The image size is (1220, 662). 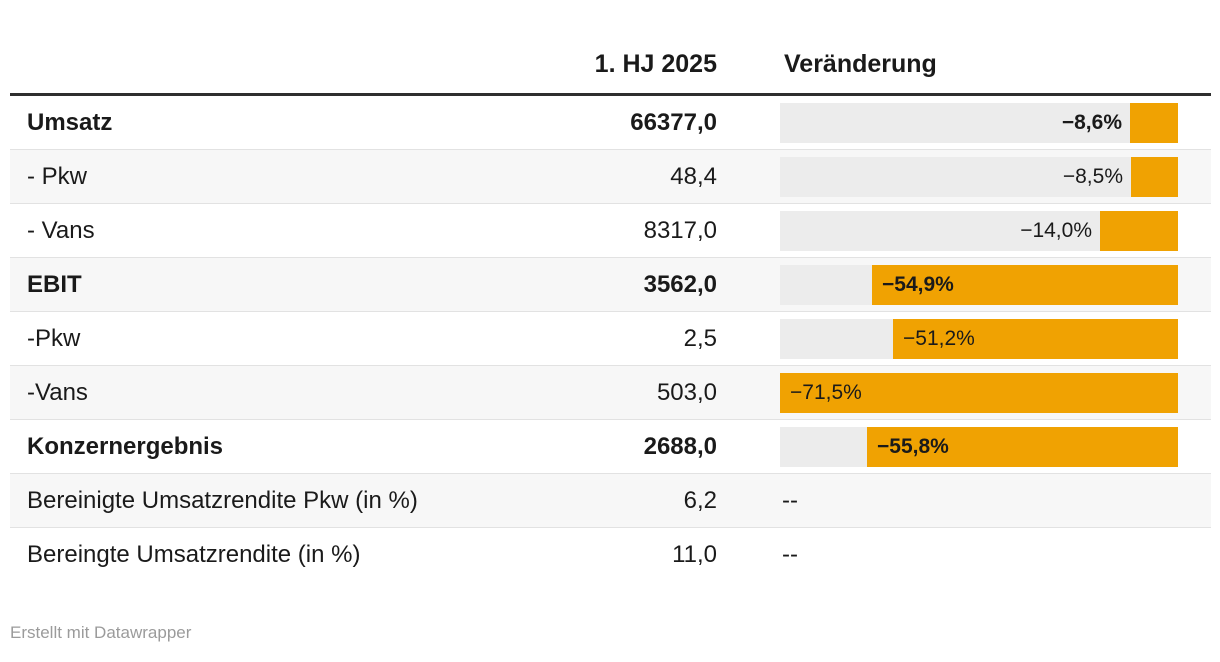 What do you see at coordinates (125, 446) in the screenshot?
I see `row-label: Konzernergebnis` at bounding box center [125, 446].